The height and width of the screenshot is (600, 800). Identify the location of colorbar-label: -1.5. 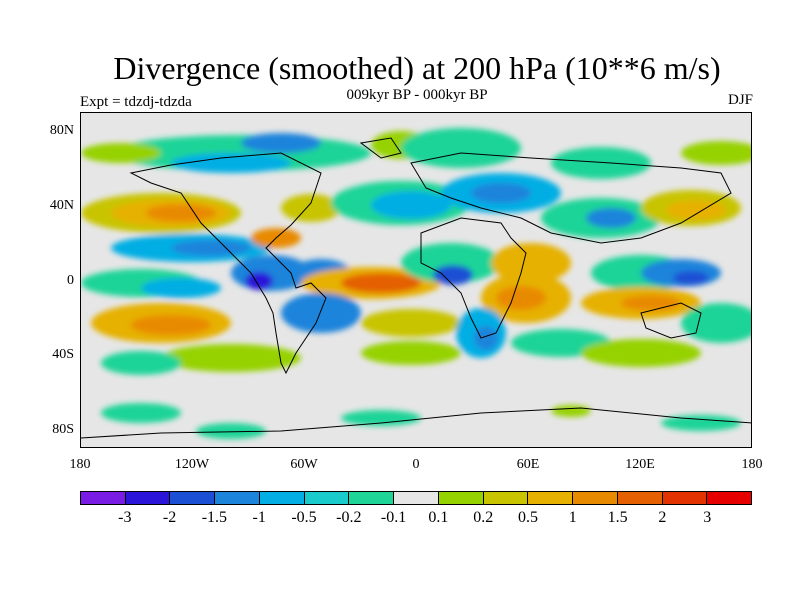
(214, 517).